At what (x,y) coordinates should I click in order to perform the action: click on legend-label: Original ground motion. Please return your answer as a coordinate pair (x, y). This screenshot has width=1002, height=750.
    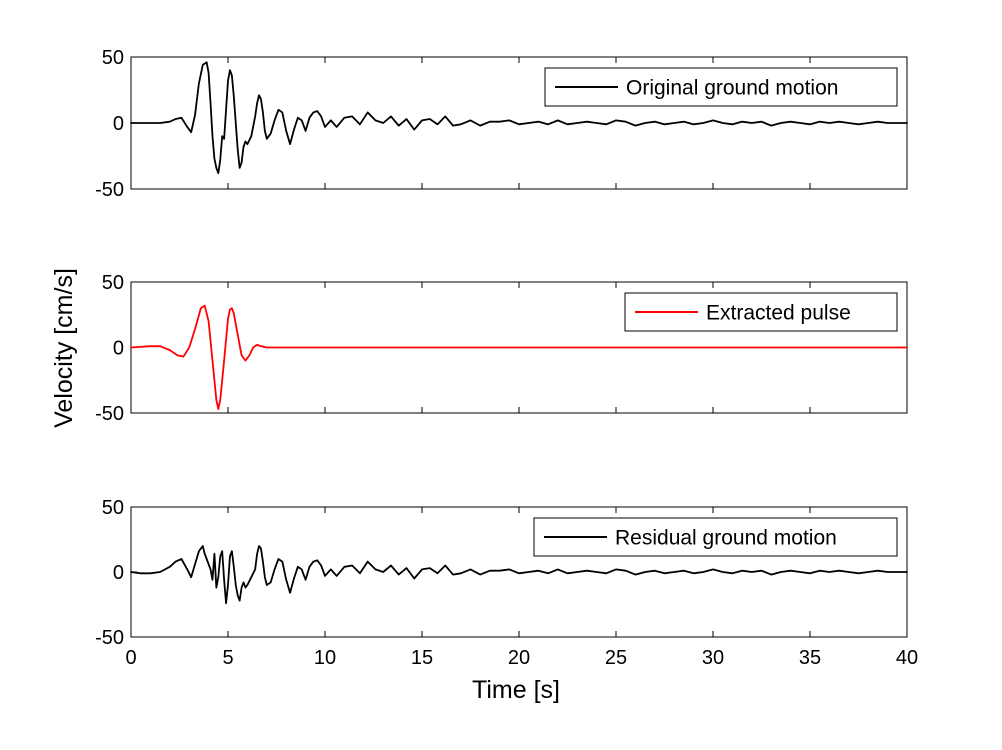
    Looking at the image, I should click on (732, 88).